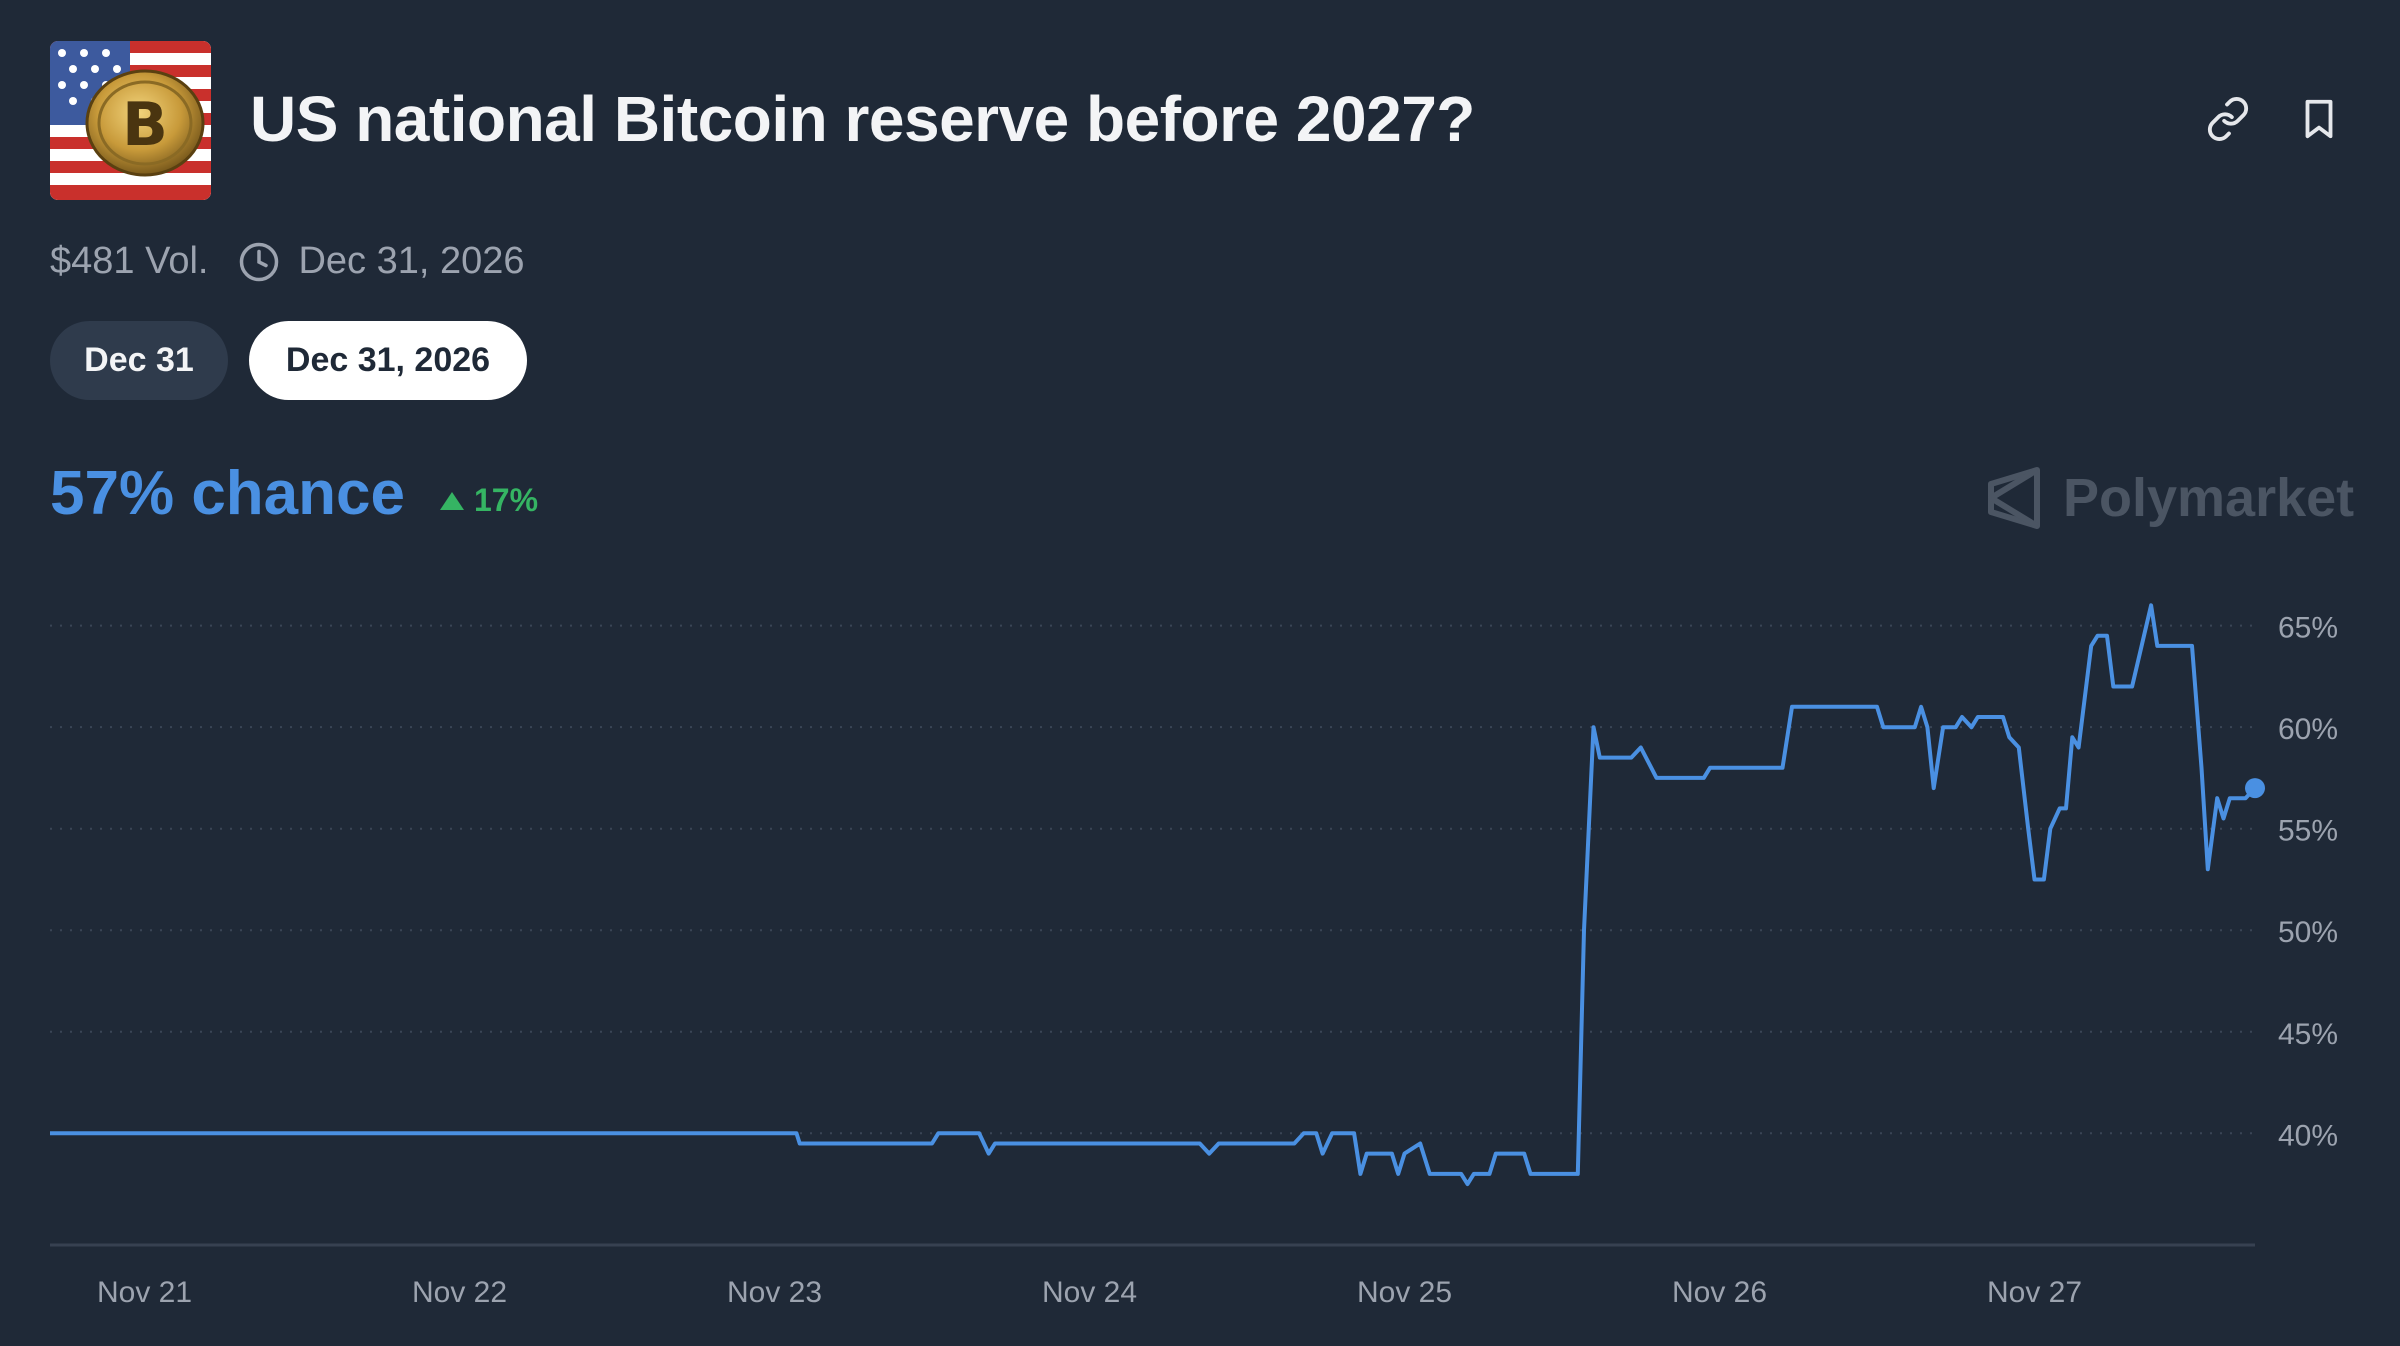 This screenshot has height=1346, width=2400. I want to click on chance-value: 57% chance, so click(227, 493).